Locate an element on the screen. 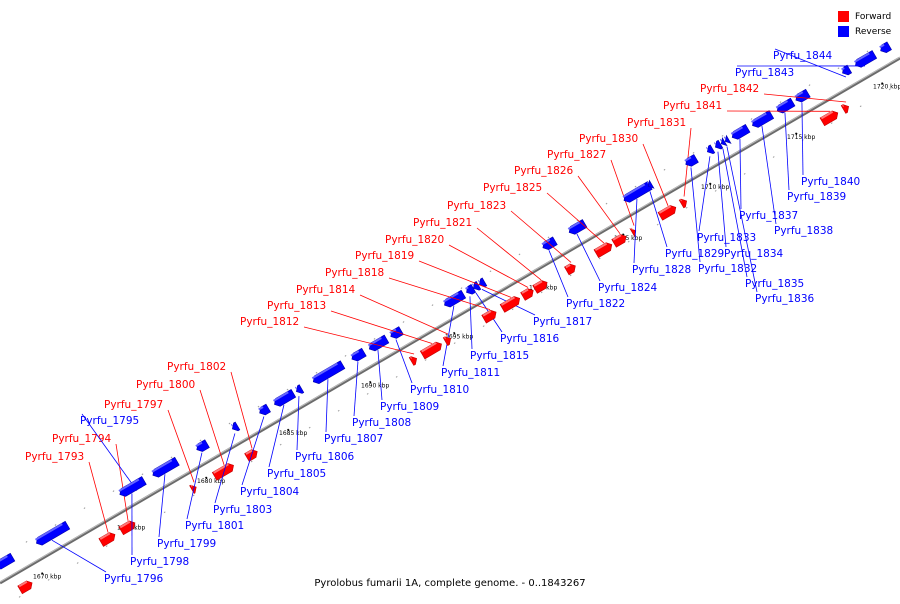 Image resolution: width=900 pixels, height=604 pixels. gene-label-Pyrfu_1801: Pyrfu_1801 is located at coordinates (214, 526).